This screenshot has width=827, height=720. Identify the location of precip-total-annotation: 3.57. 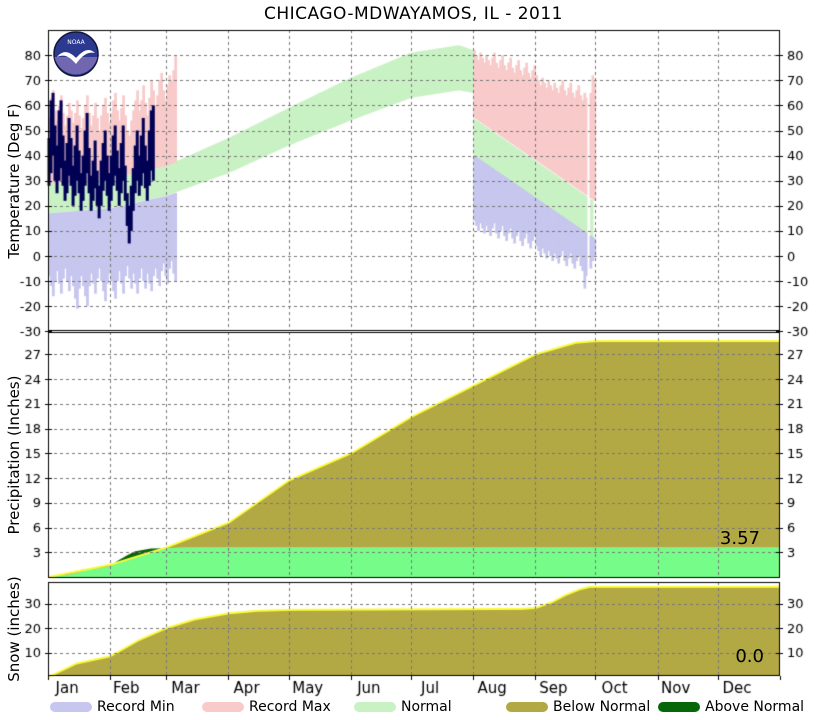
(739, 538).